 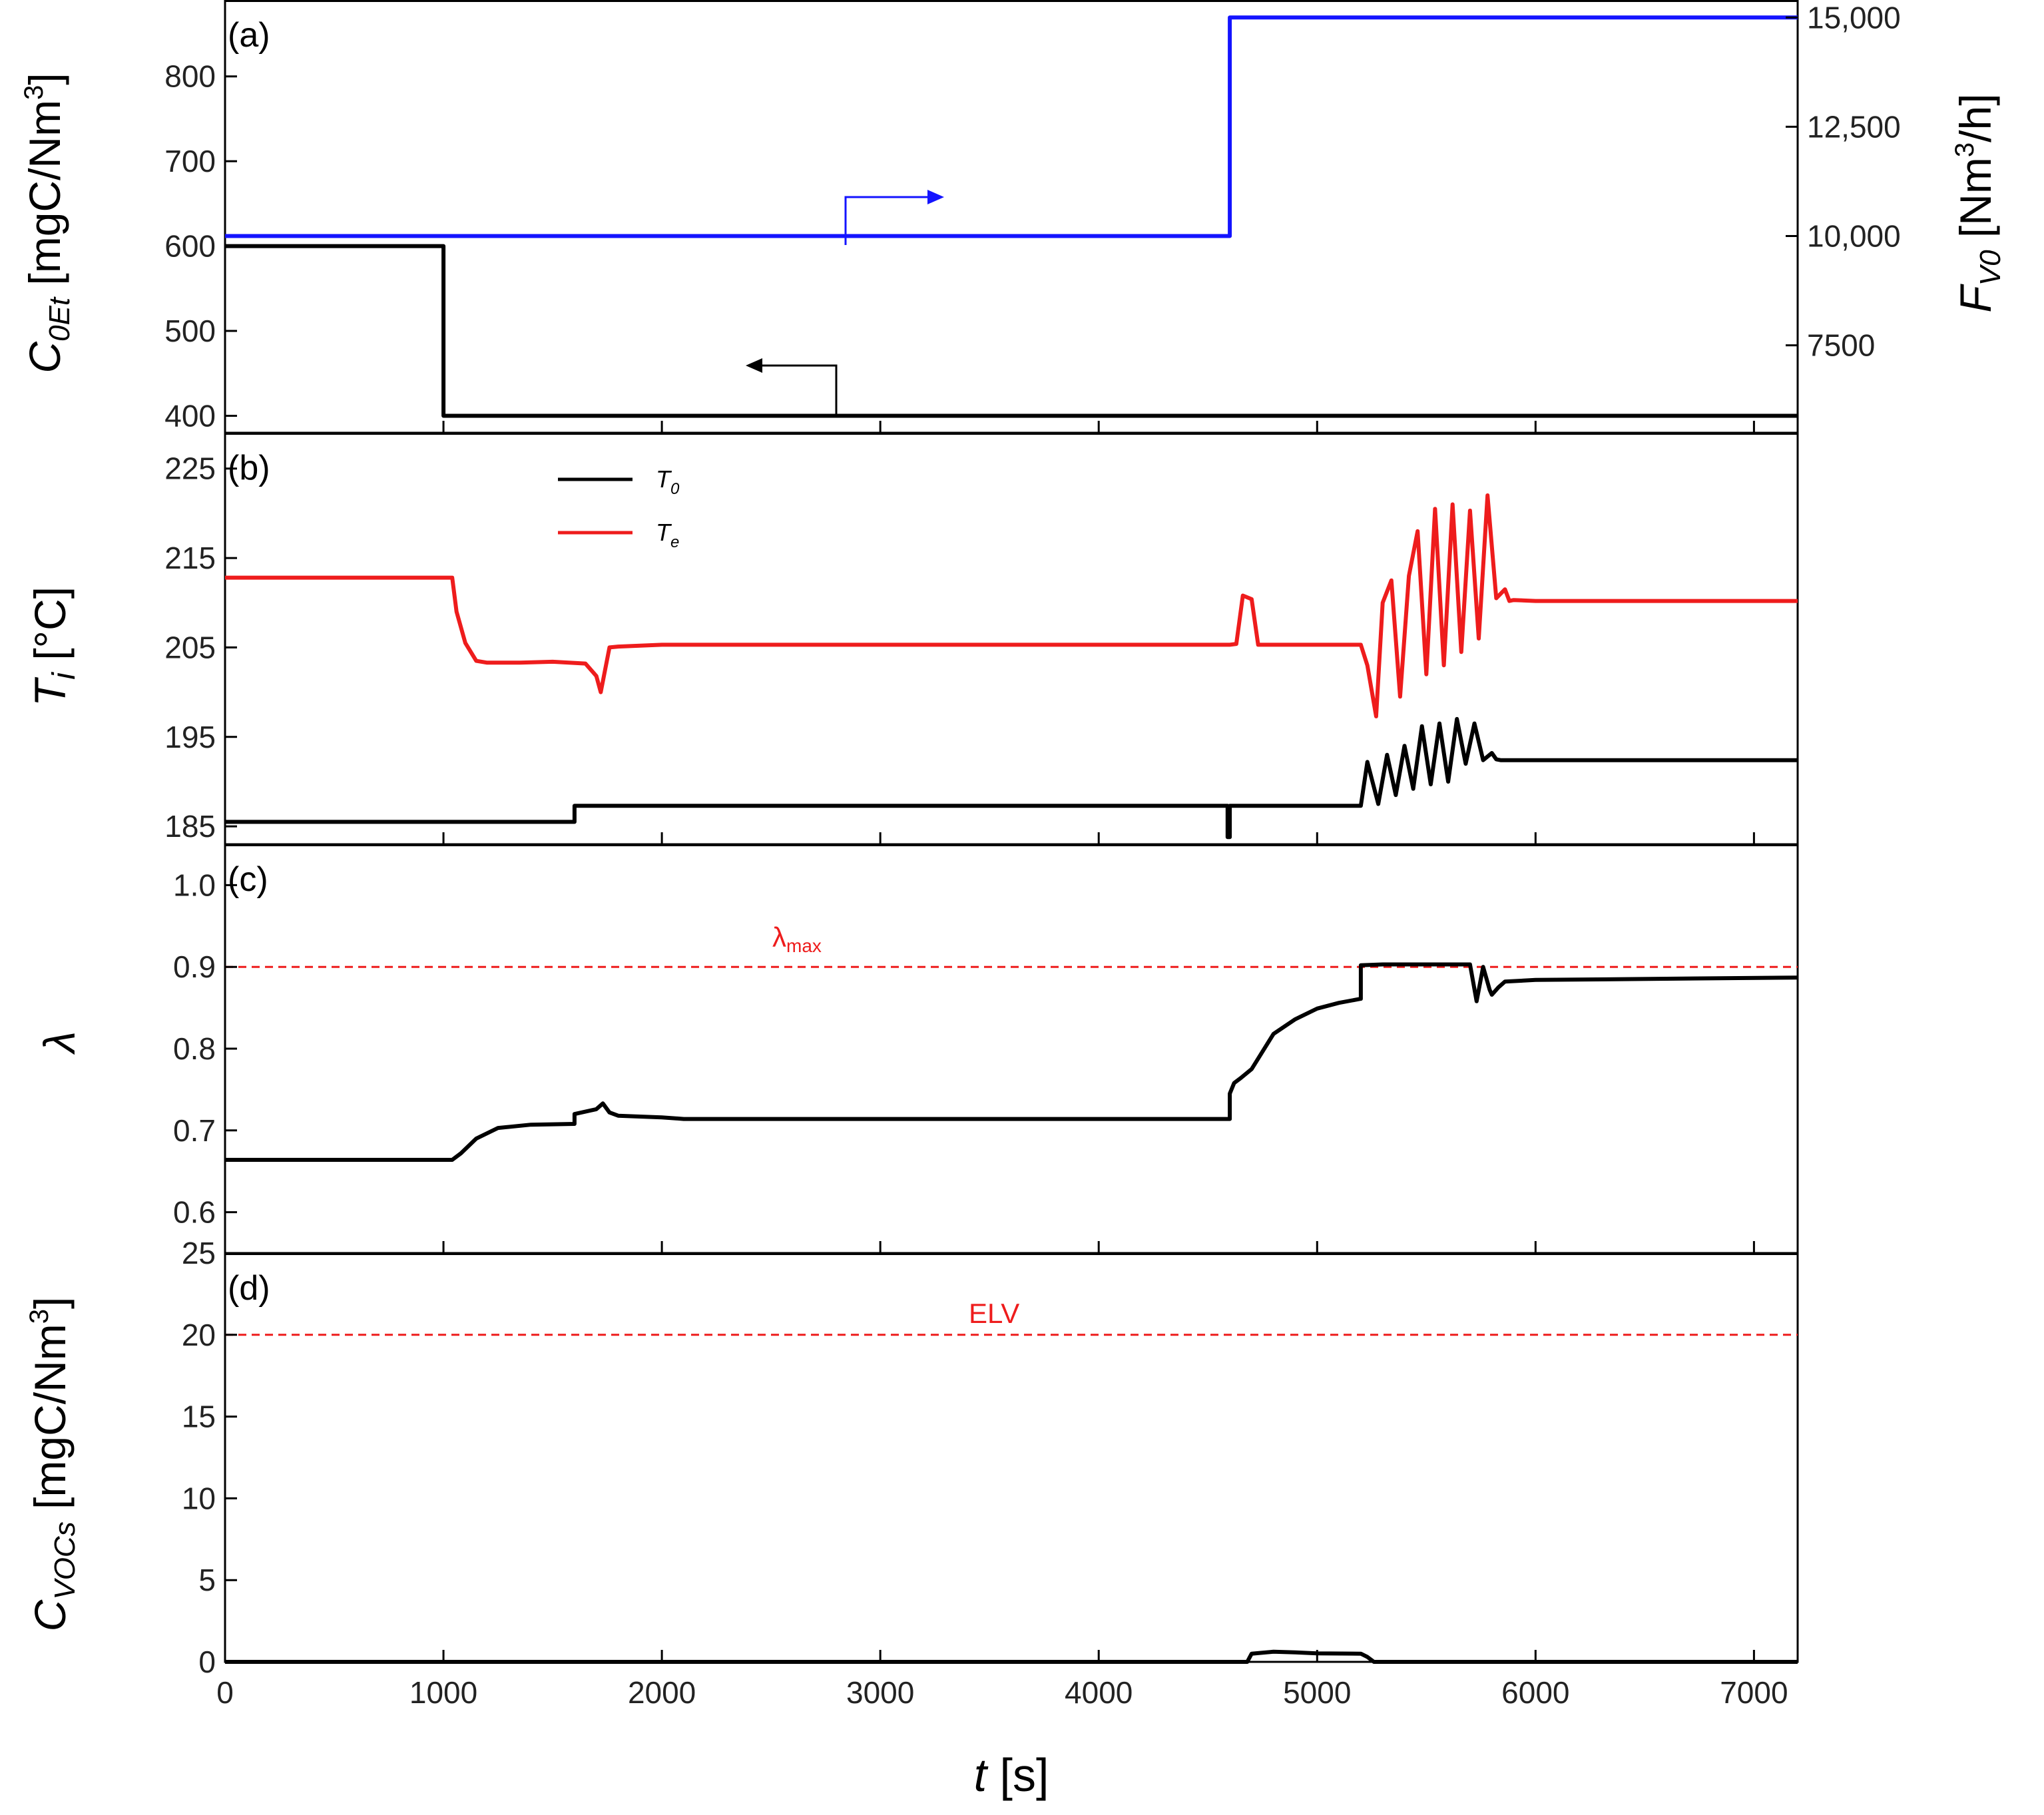 I want to click on right-axis-arrowhead, so click(x=935, y=197).